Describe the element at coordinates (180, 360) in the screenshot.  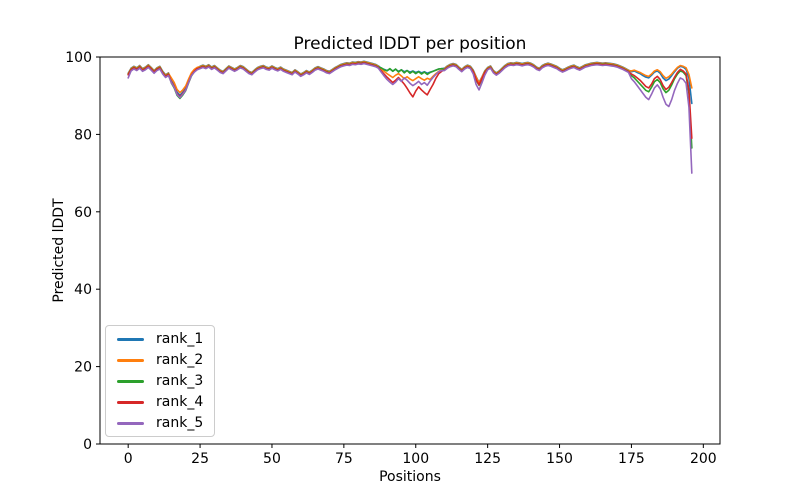
I see `legend-label: rank_2` at that location.